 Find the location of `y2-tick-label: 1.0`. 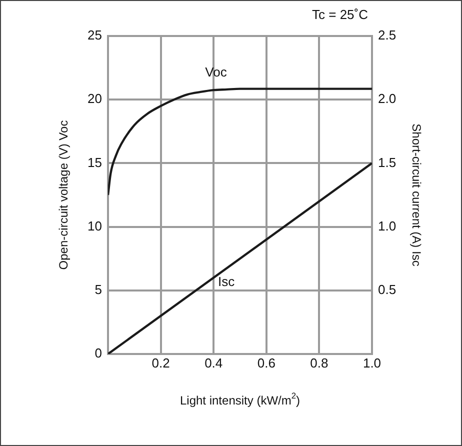

y2-tick-label: 1.0 is located at coordinates (387, 226).